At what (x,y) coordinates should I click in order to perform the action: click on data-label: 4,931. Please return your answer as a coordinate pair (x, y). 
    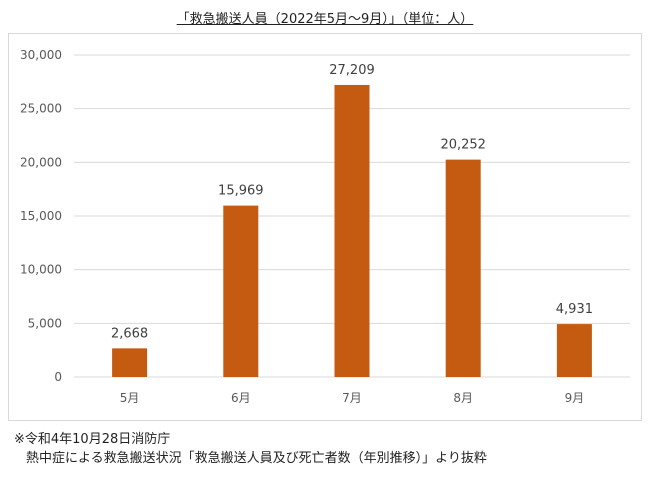
    Looking at the image, I should click on (574, 309).